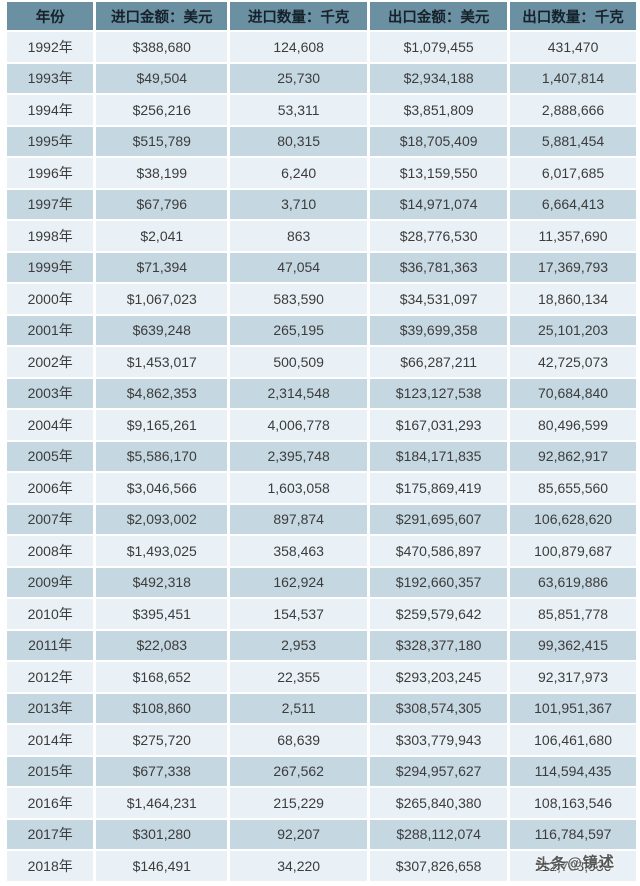 The height and width of the screenshot is (886, 640). I want to click on value-cell: 70,684,840, so click(573, 393).